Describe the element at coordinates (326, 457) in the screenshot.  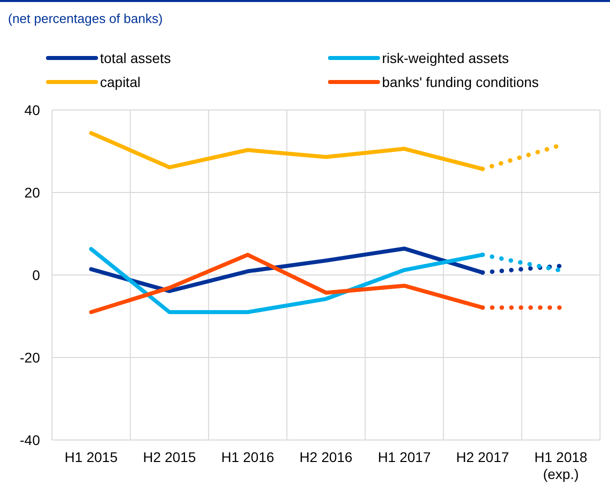
I see `x-tick-label: H2 2016` at that location.